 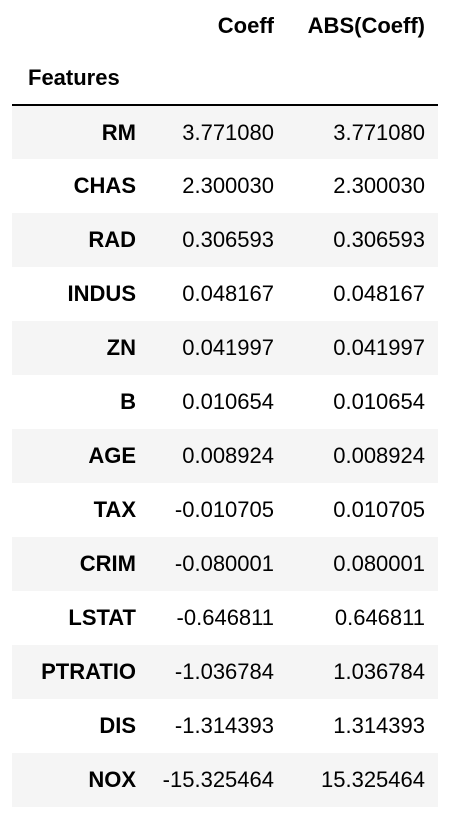 I want to click on cell-coeff: 0.041997, so click(x=228, y=347).